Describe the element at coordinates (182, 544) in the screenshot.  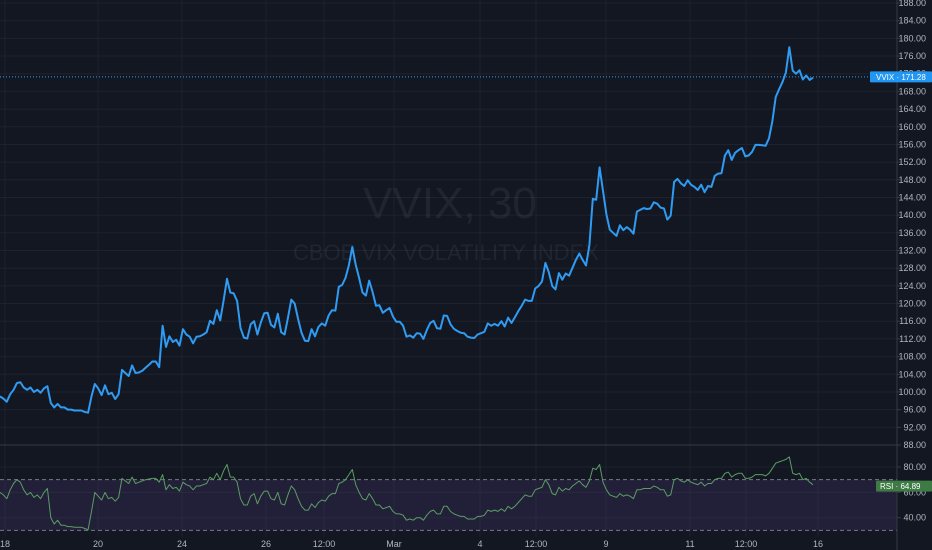
I see `time-tick-label: 24` at that location.